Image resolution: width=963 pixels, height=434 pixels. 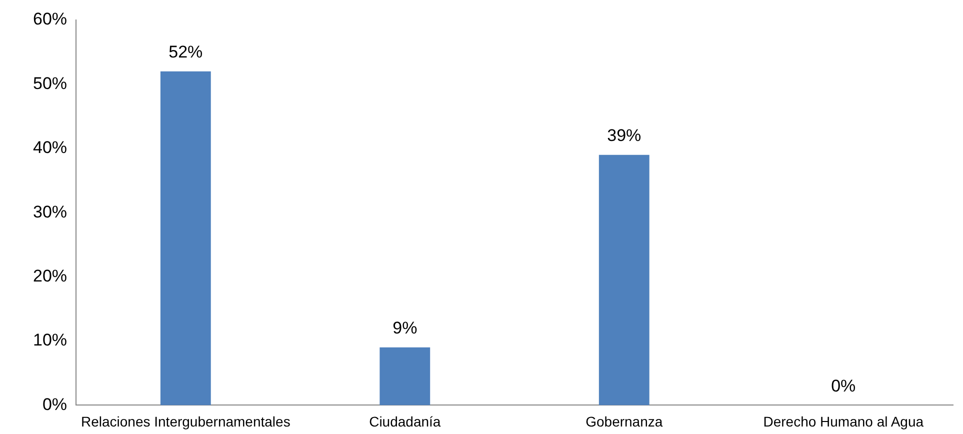 What do you see at coordinates (55, 404) in the screenshot?
I see `y-tick-label: 0%` at bounding box center [55, 404].